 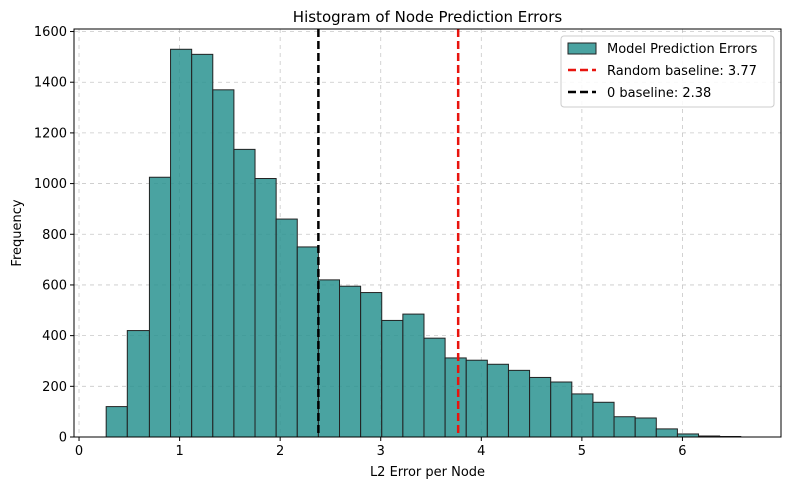 What do you see at coordinates (682, 49) in the screenshot?
I see `legend-label-model-errors: Model Prediction Errors` at bounding box center [682, 49].